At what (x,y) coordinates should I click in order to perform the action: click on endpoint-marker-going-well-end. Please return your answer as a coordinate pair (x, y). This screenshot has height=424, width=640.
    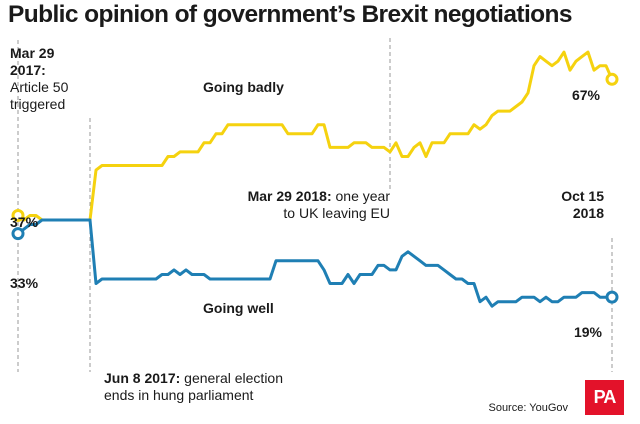
    Looking at the image, I should click on (612, 297).